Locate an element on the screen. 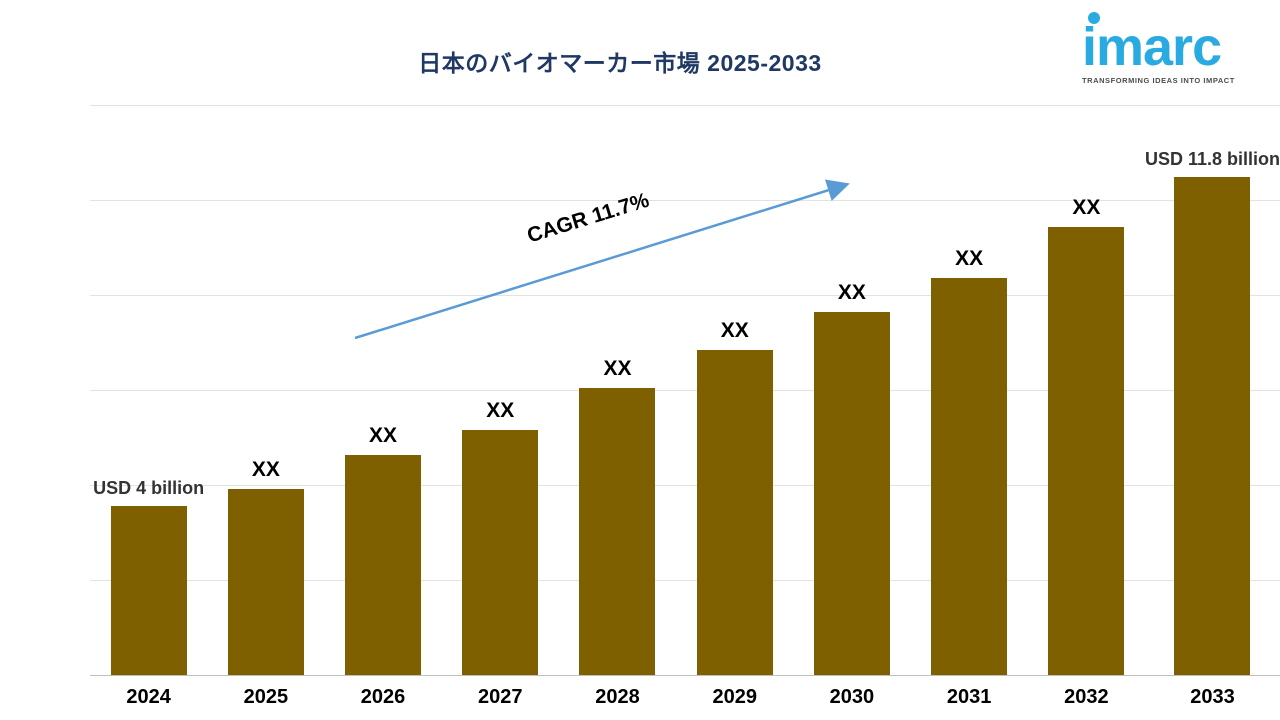 The height and width of the screenshot is (720, 1280). x-axis-label-2029: 2029 is located at coordinates (734, 697).